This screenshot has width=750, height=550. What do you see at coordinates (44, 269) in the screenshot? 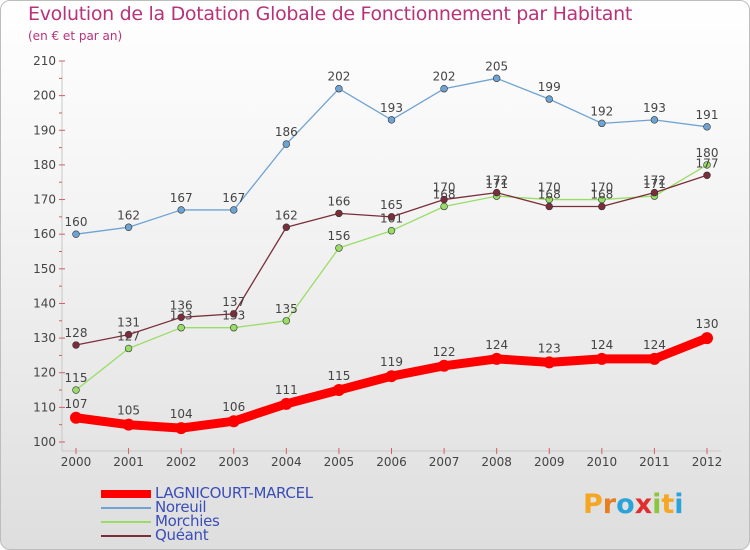
I see `y-tick-label: 150` at bounding box center [44, 269].